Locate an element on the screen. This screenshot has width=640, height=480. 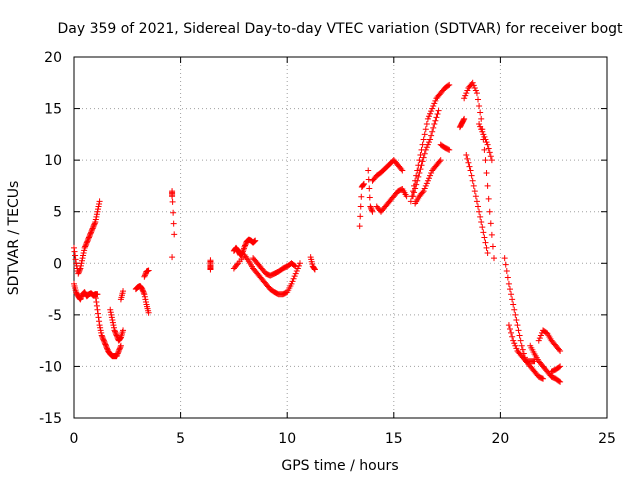
x-tick-label: 15 is located at coordinates (394, 439).